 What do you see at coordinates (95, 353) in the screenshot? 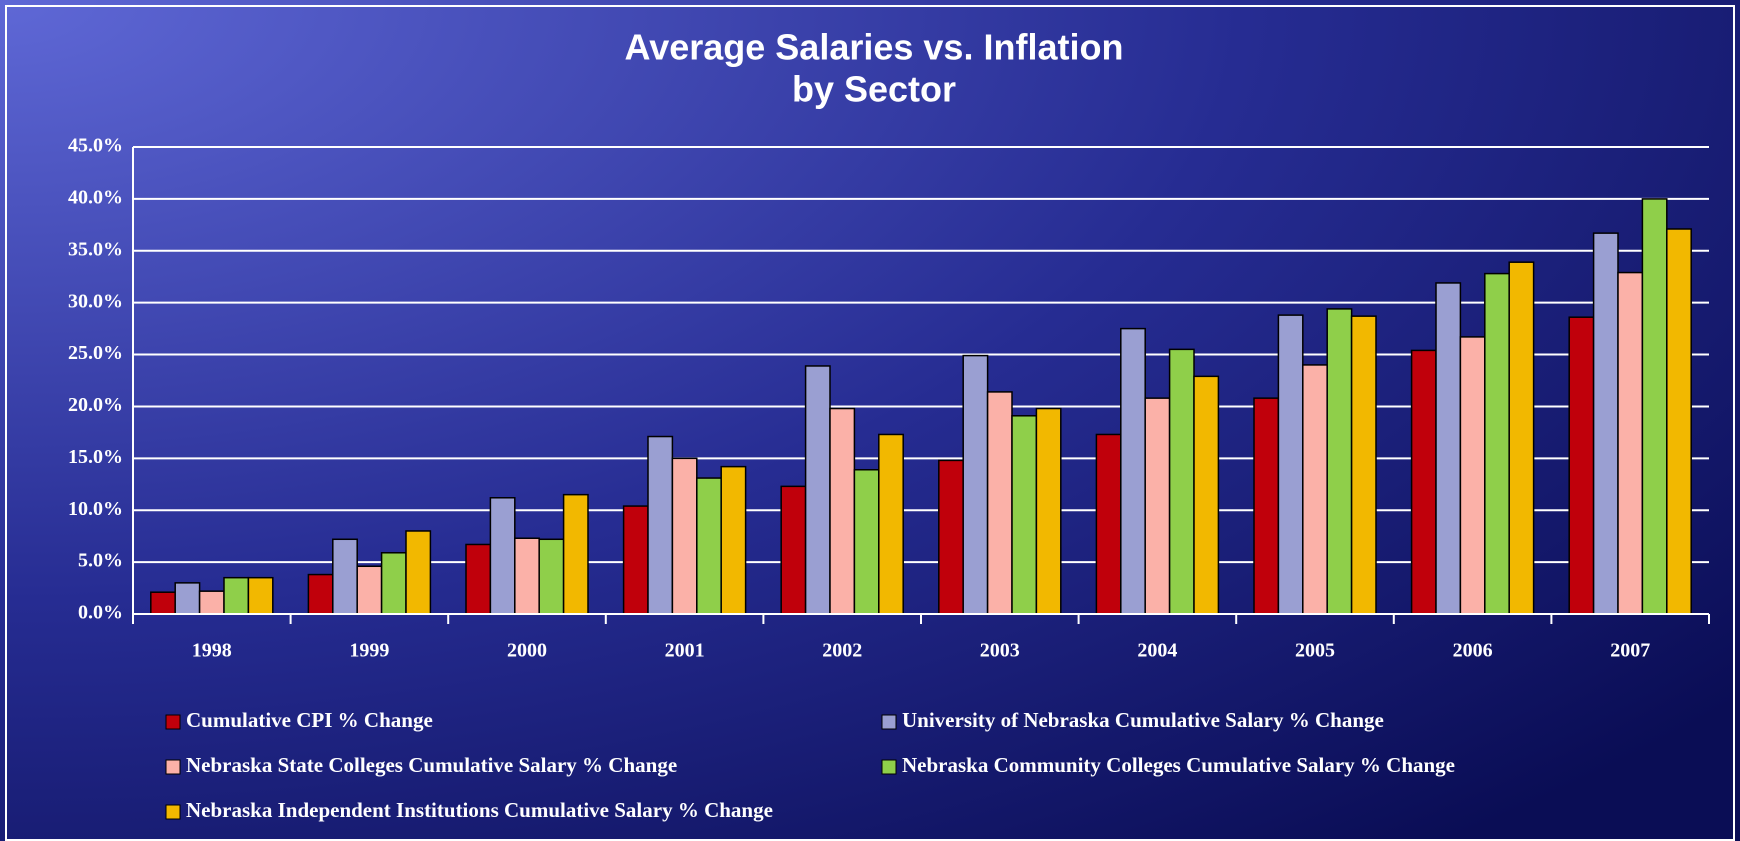
I see `y-tick-label: 25.0%` at bounding box center [95, 353].